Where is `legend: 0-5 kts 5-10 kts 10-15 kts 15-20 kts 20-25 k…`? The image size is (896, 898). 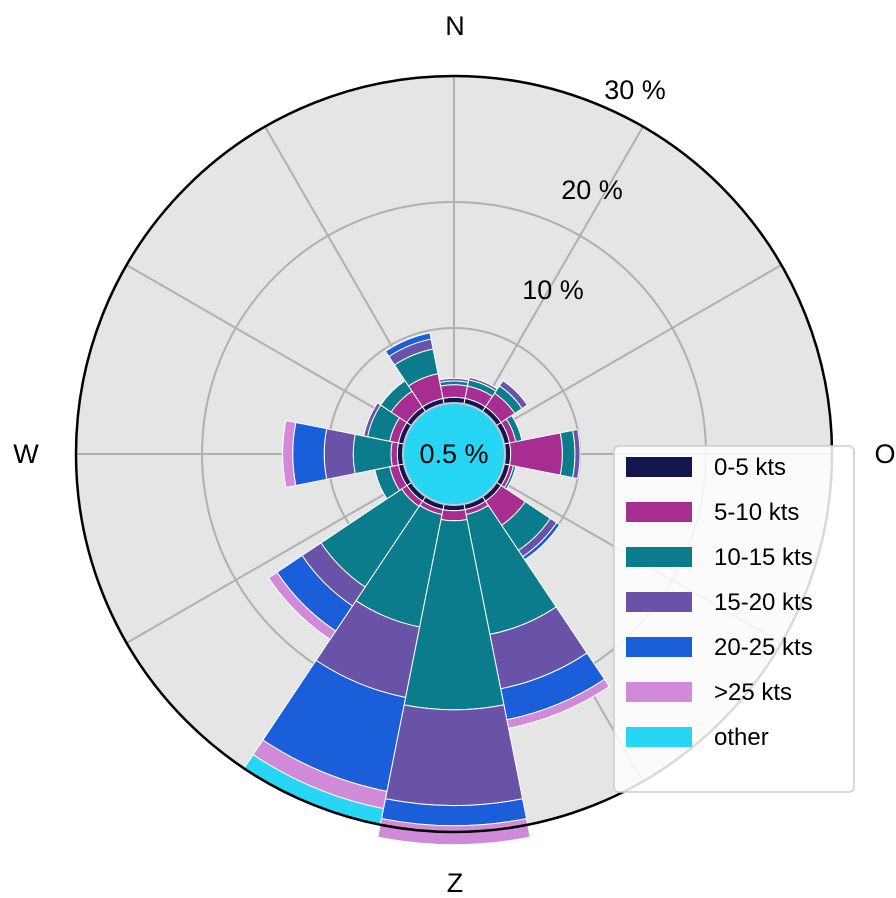
legend: 0-5 kts 5-10 kts 10-15 kts 15-20 kts 20-25 k… is located at coordinates (734, 619).